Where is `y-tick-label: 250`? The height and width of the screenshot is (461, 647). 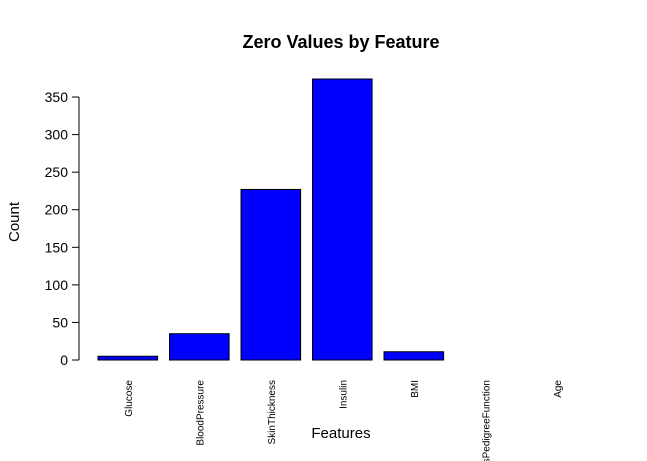 y-tick-label: 250 is located at coordinates (57, 172).